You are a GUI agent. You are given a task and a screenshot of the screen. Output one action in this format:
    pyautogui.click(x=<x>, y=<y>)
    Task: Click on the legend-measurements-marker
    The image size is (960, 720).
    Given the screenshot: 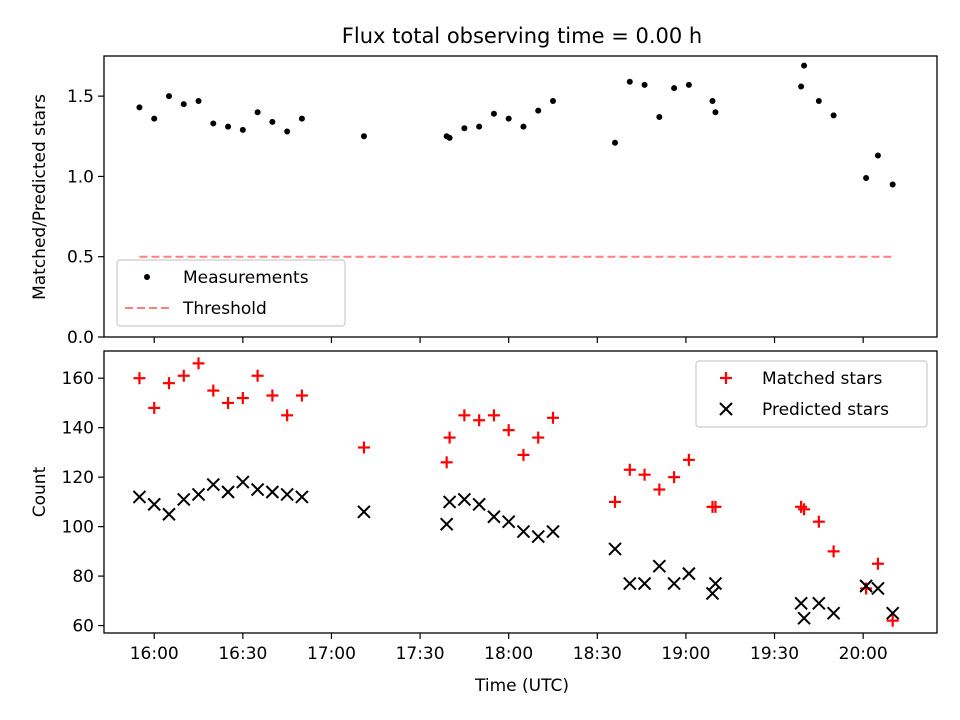 What is the action you would take?
    pyautogui.click(x=147, y=277)
    